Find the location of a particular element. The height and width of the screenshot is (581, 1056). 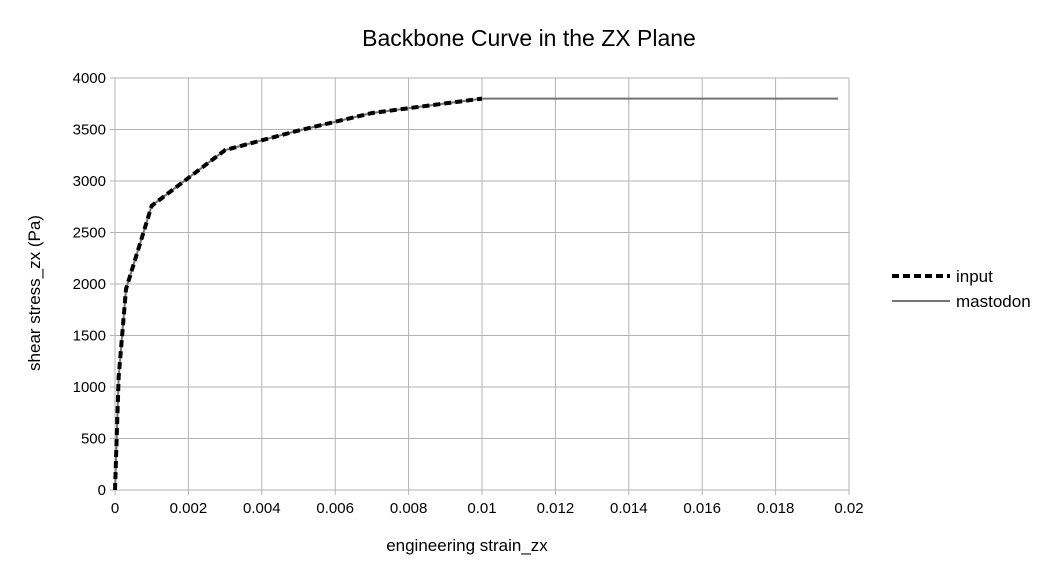

x-tick-label: 0.004 is located at coordinates (262, 508).